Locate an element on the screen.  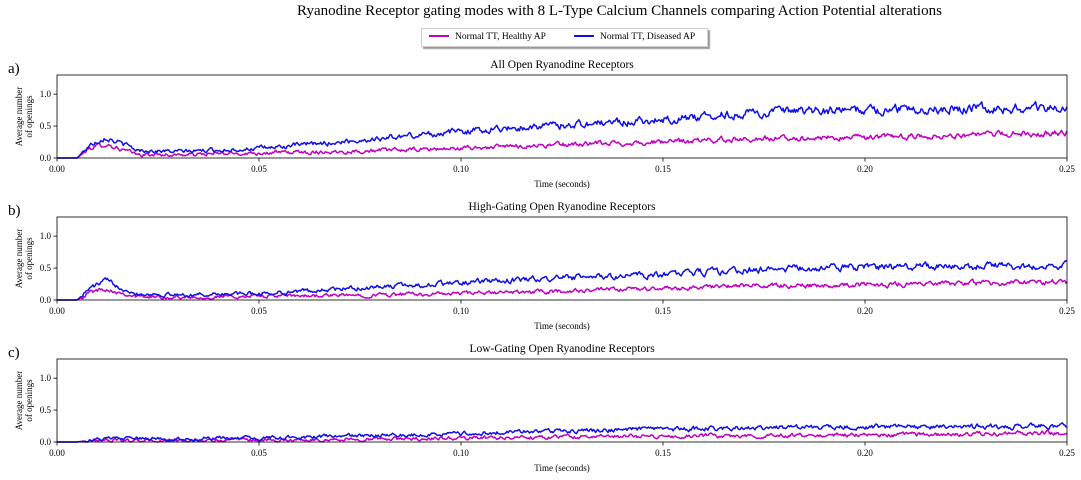
panel-label: c) is located at coordinates (14, 353).